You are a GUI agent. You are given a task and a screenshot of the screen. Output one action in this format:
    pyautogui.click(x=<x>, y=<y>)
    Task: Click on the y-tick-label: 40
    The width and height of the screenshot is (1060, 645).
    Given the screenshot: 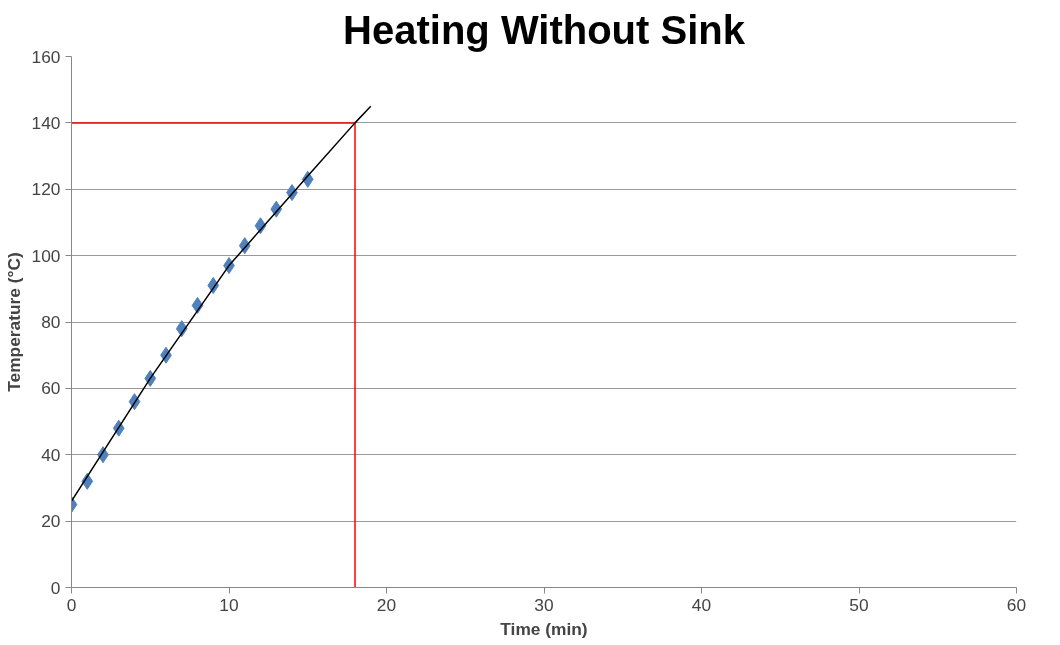 What is the action you would take?
    pyautogui.click(x=51, y=454)
    